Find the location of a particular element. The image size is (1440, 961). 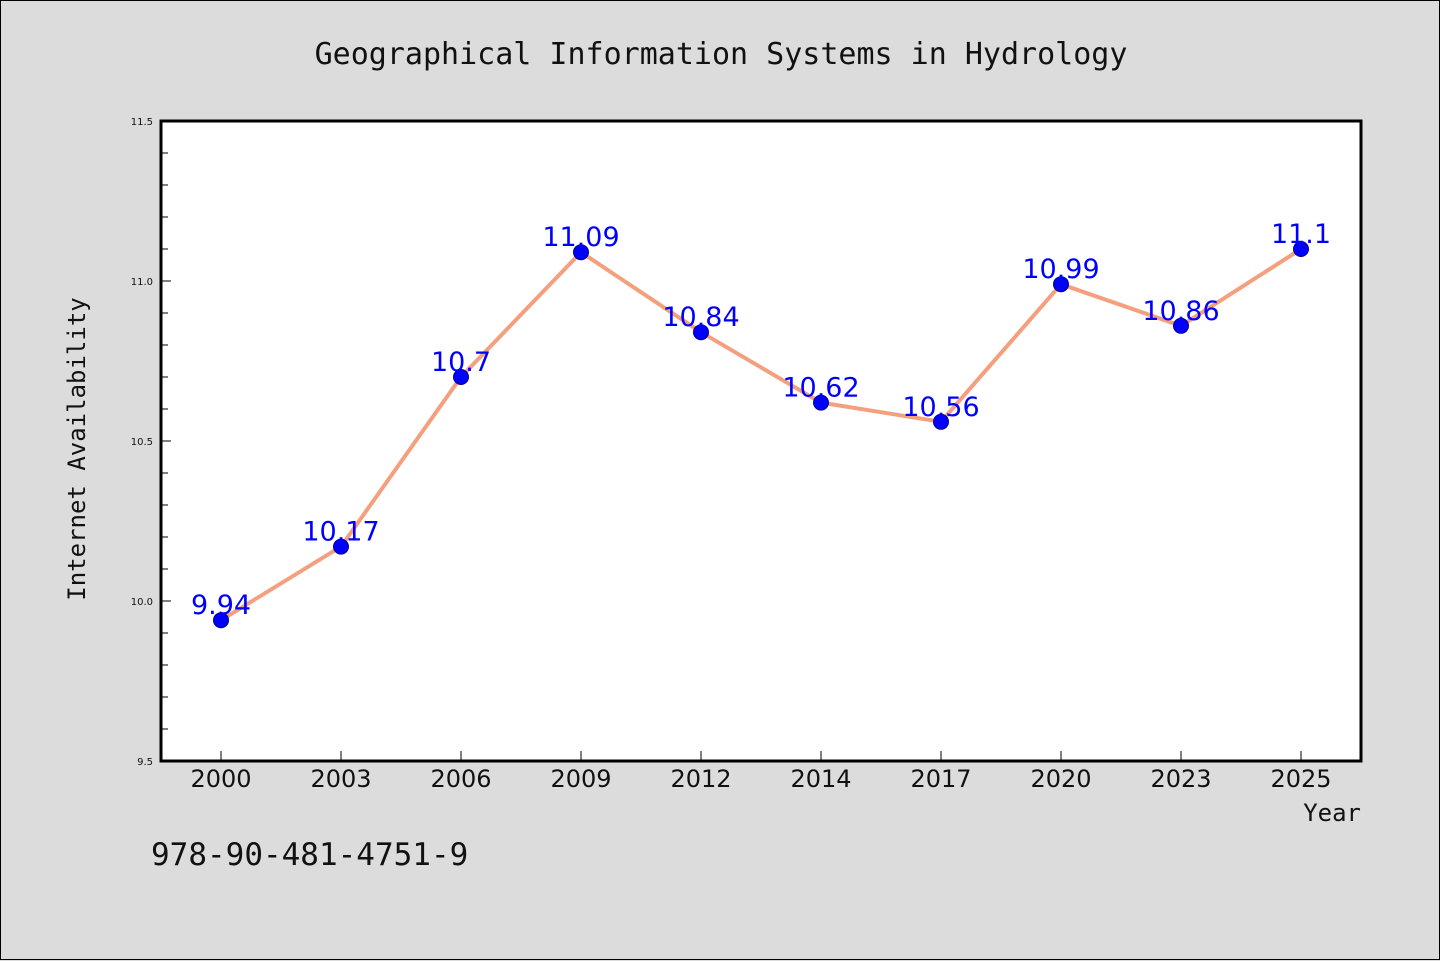

data-label: 10.99 is located at coordinates (1060, 269).